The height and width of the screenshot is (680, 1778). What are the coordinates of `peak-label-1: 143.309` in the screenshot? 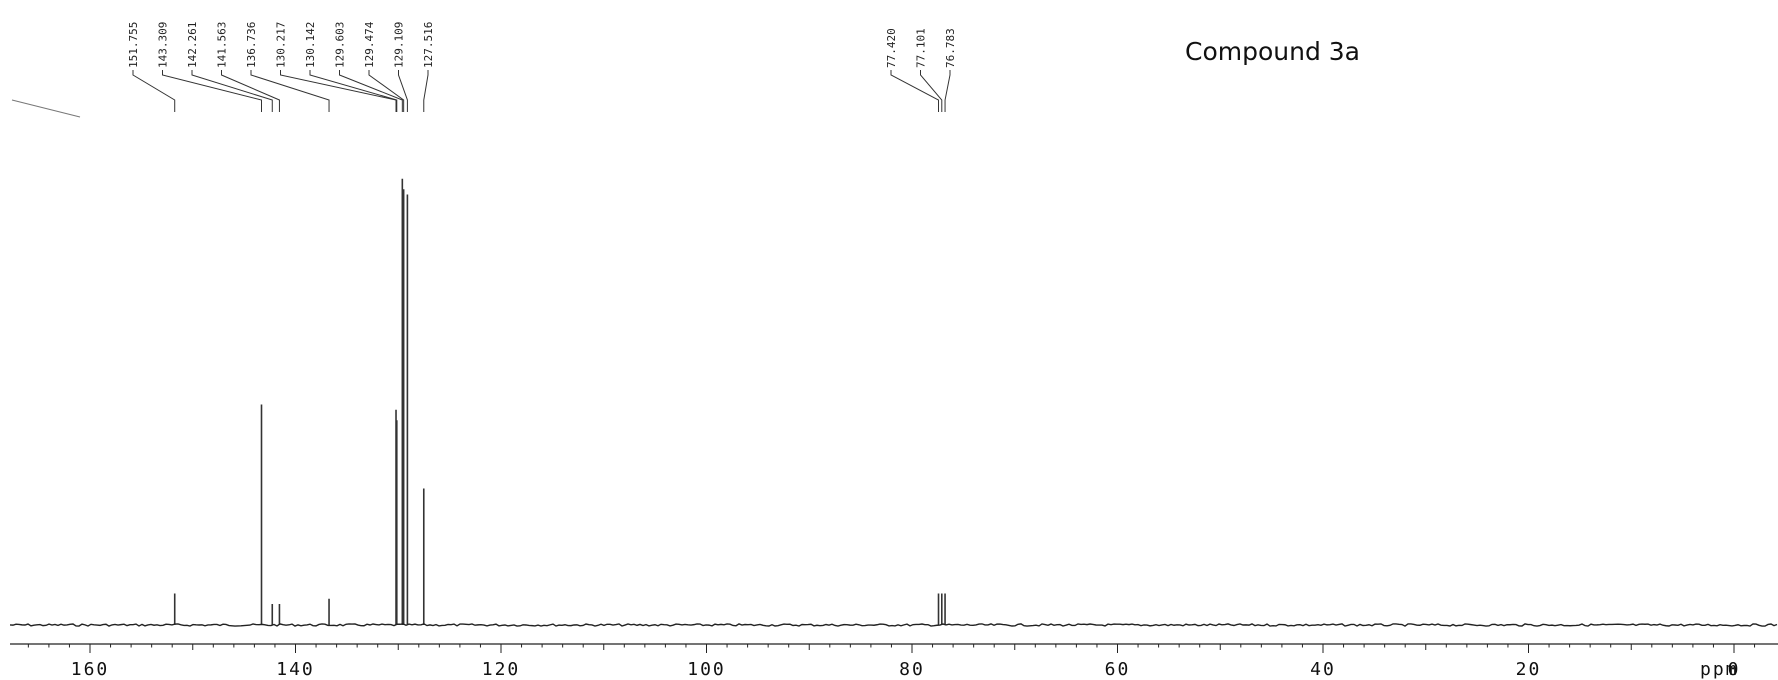 It's located at (163, 45).